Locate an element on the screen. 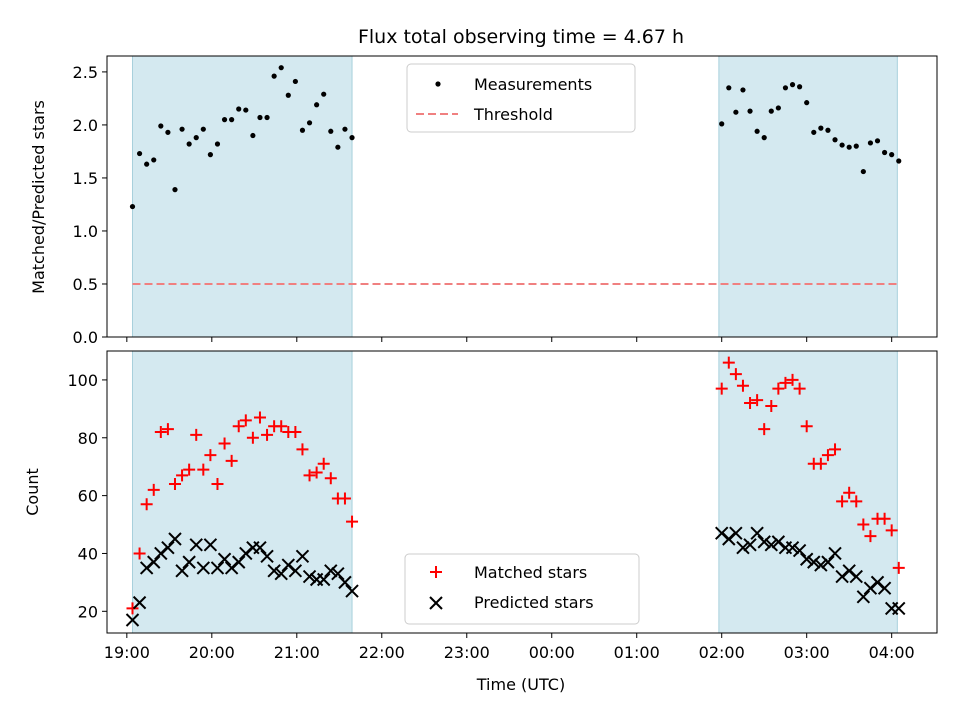 The width and height of the screenshot is (960, 720). x-axis-label: Time (UTC) is located at coordinates (520, 684).